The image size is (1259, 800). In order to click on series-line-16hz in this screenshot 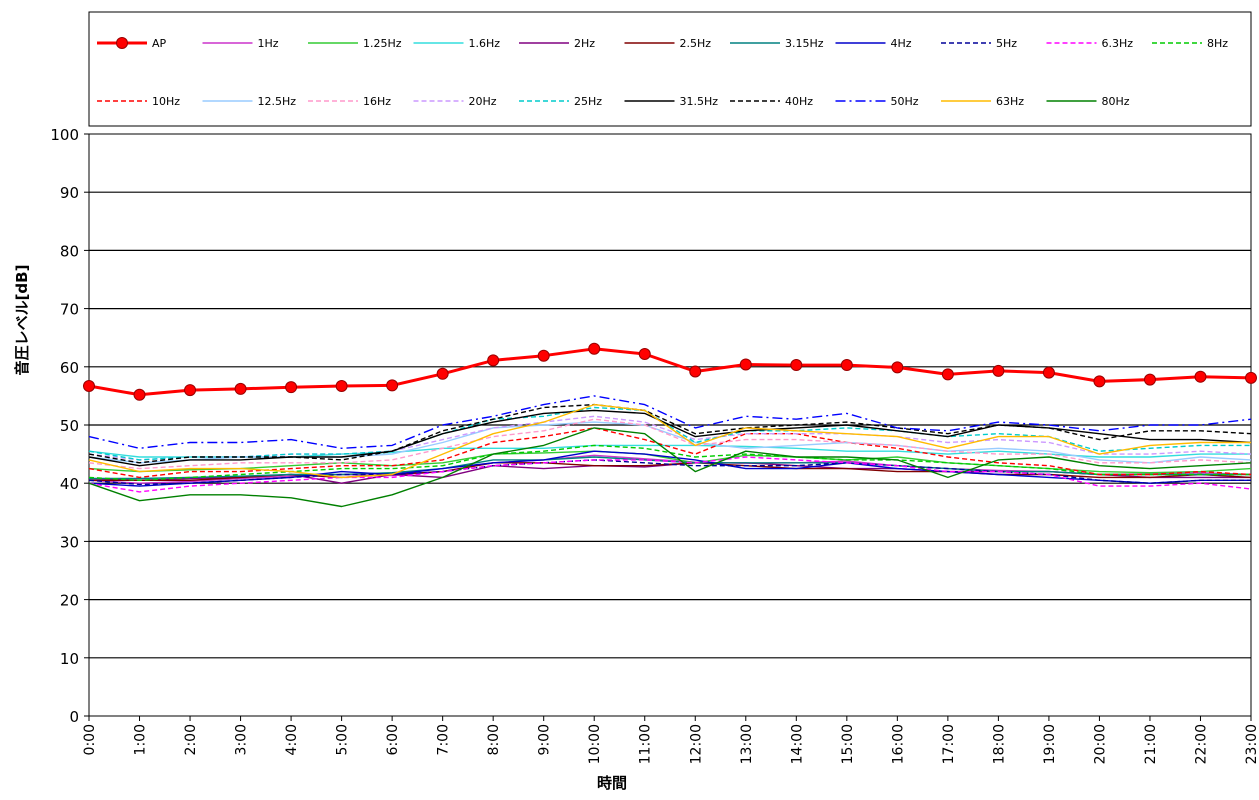, I will do `click(670, 444)`.